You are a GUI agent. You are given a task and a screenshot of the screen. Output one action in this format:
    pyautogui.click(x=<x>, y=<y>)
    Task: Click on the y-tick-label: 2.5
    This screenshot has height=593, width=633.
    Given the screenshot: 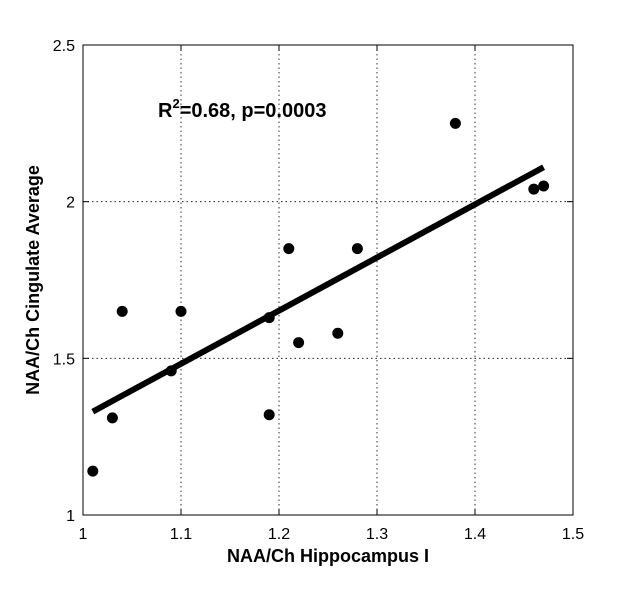 What is the action you would take?
    pyautogui.click(x=64, y=46)
    